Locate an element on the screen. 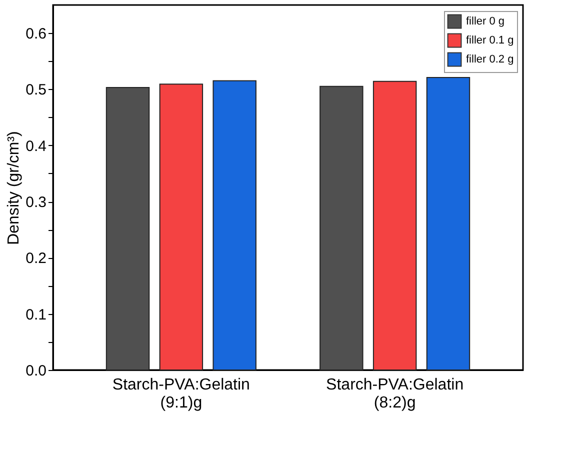 The height and width of the screenshot is (461, 569). legend-label: filler 0 g is located at coordinates (485, 22).